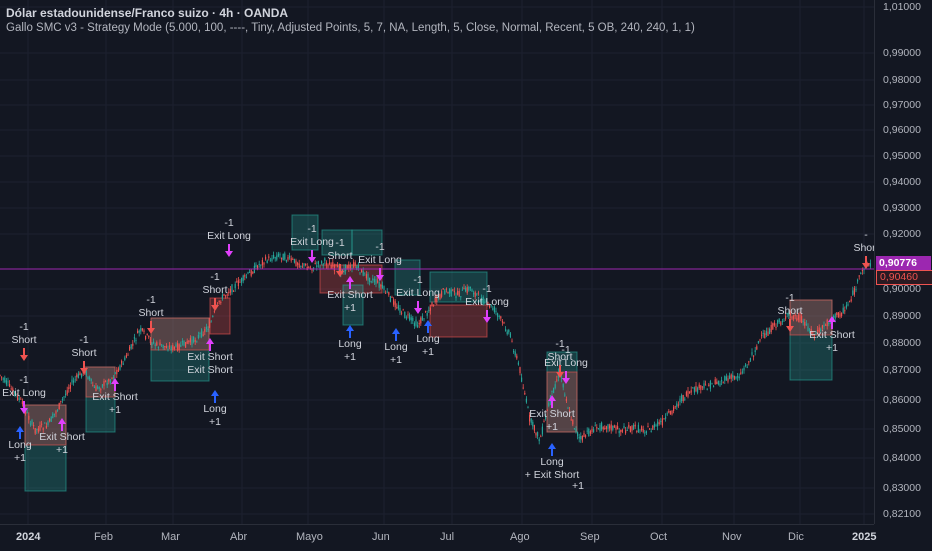 This screenshot has width=932, height=551. What do you see at coordinates (904, 277) in the screenshot?
I see `secondary-price-badge: 0,90460` at bounding box center [904, 277].